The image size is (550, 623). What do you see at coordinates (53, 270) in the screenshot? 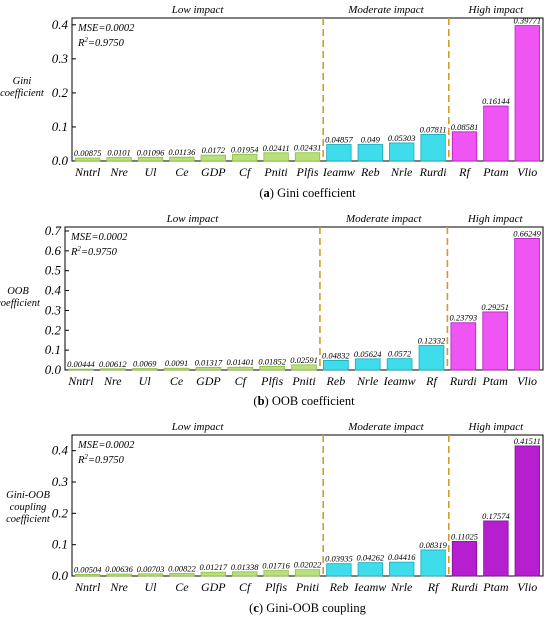
I see `y-tick-label: 0.5` at bounding box center [53, 270].